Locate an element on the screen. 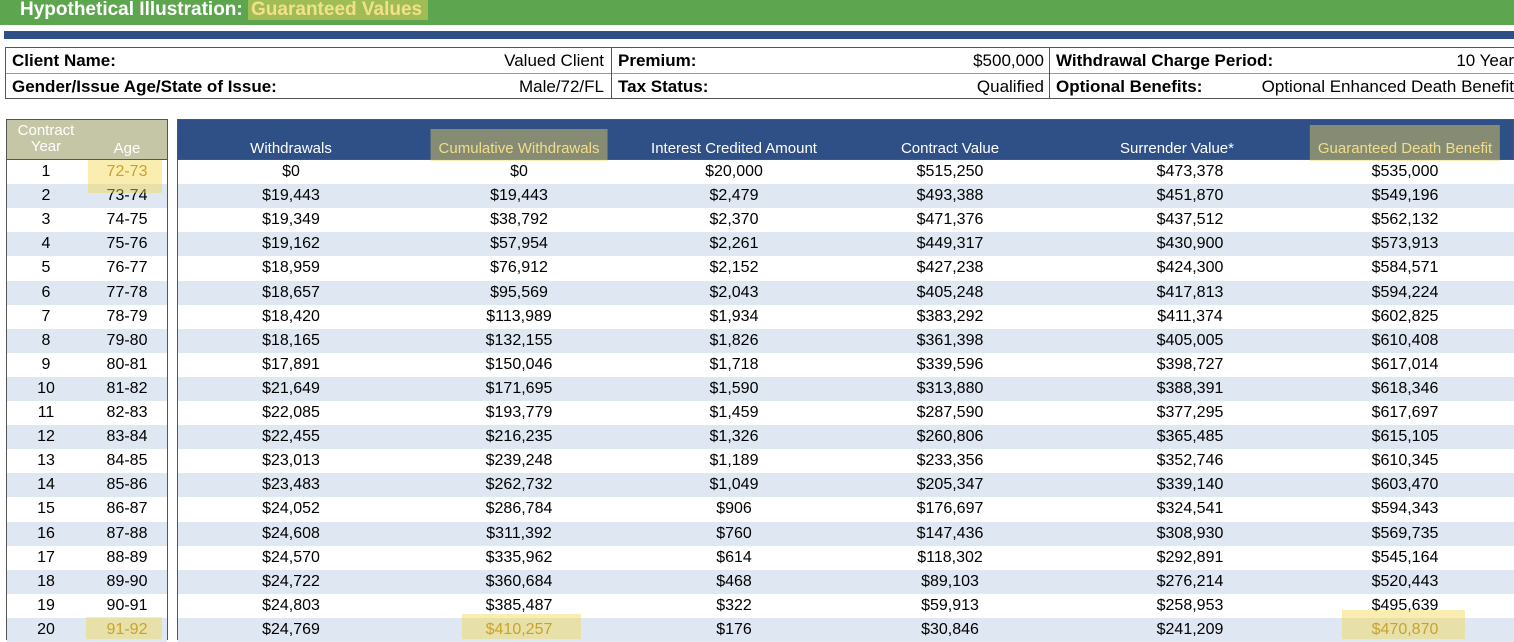 The height and width of the screenshot is (642, 1514). cell-age: 88-89 is located at coordinates (127, 557).